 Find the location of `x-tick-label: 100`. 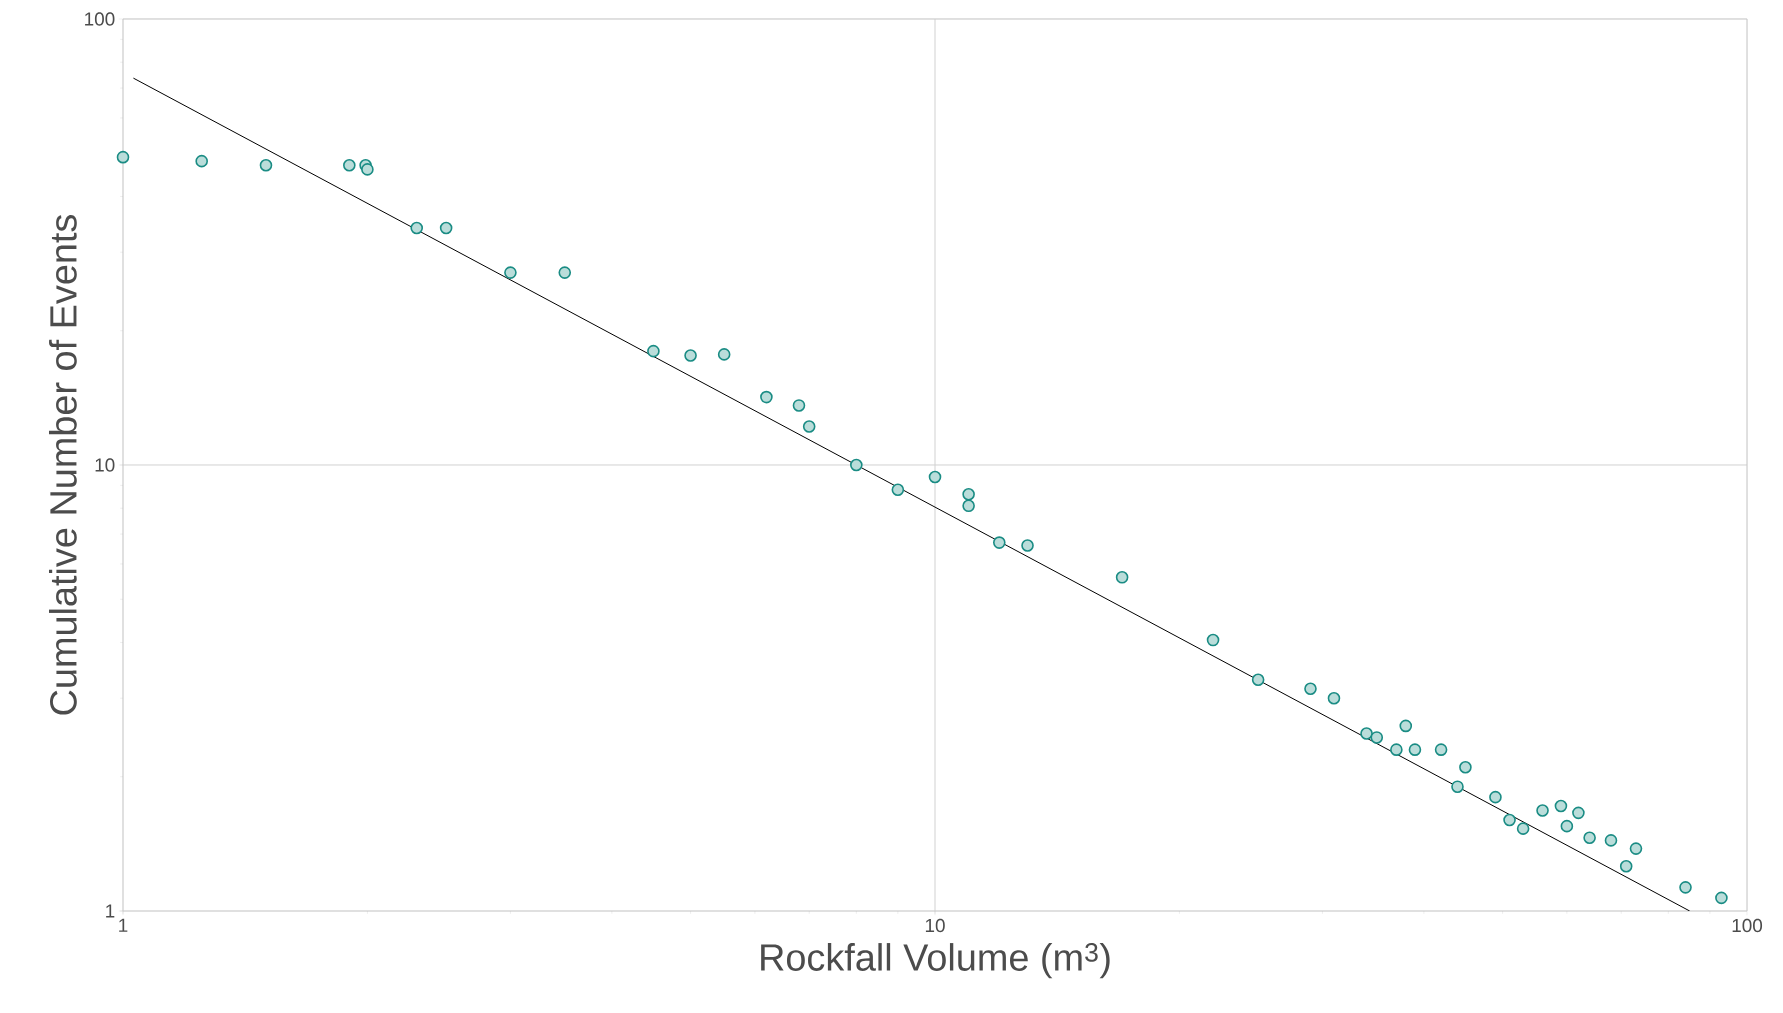

x-tick-label: 100 is located at coordinates (1747, 925).